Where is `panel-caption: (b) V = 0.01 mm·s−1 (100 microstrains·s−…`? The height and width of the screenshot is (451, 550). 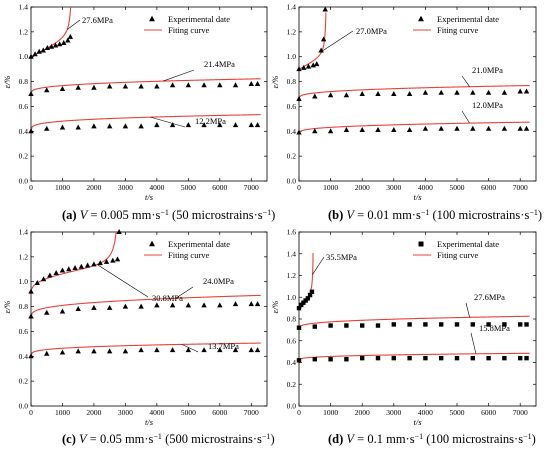
panel-caption: (b) V = 0.01 mm·s−1 (100 microstrains·s−… is located at coordinates (435, 215).